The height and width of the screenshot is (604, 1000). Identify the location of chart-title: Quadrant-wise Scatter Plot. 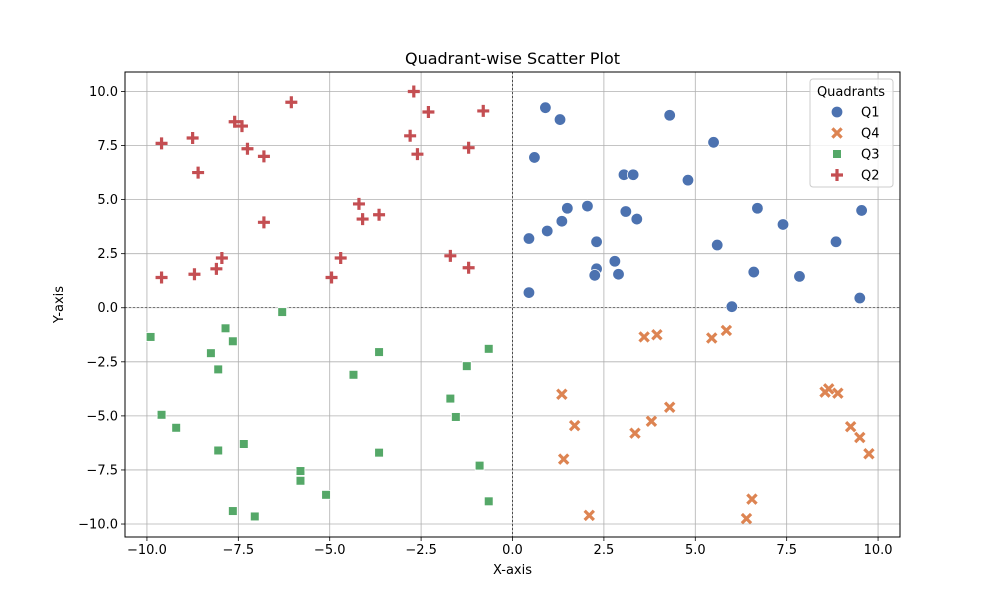
(512, 58).